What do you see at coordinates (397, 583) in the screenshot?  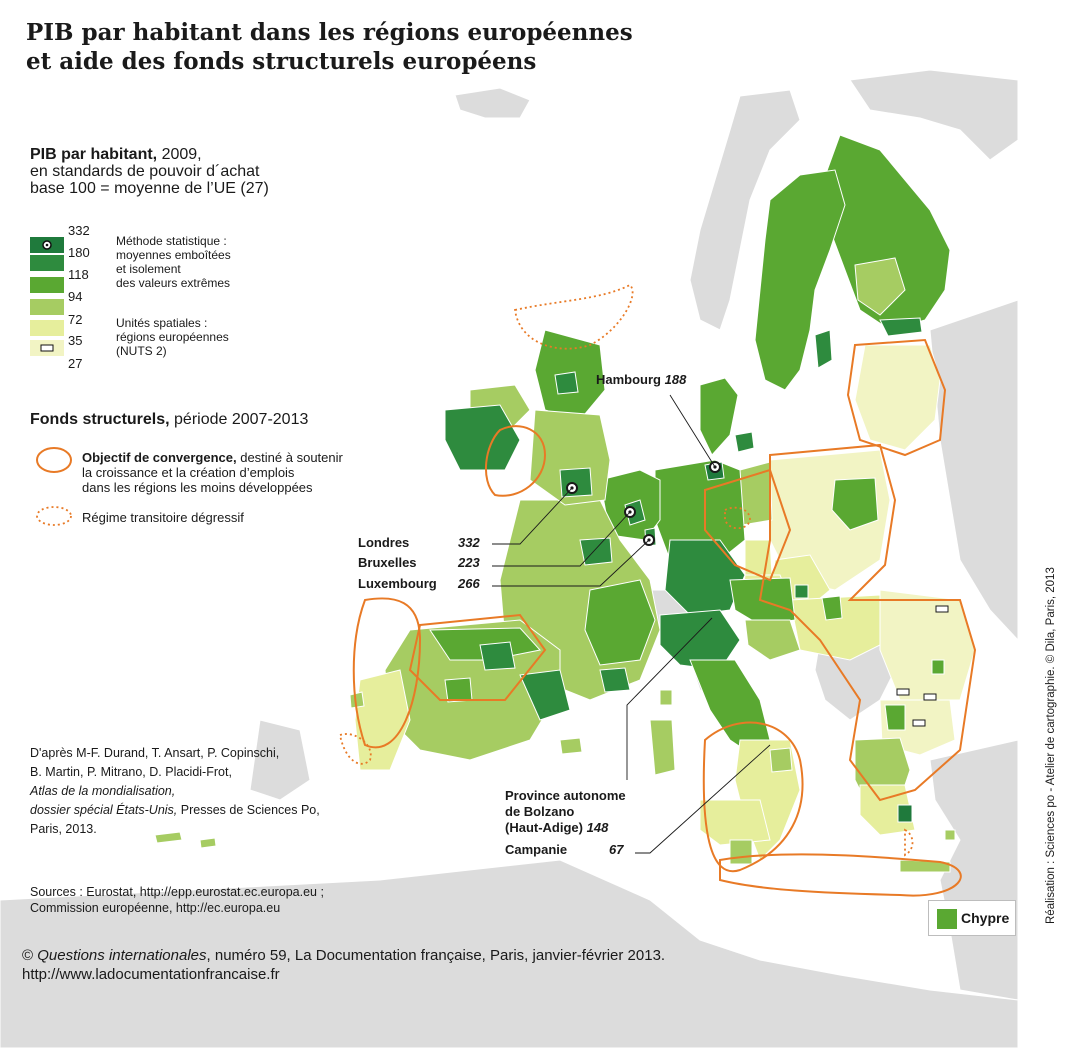 I see `callout-luxembourg-name: Luxembourg` at bounding box center [397, 583].